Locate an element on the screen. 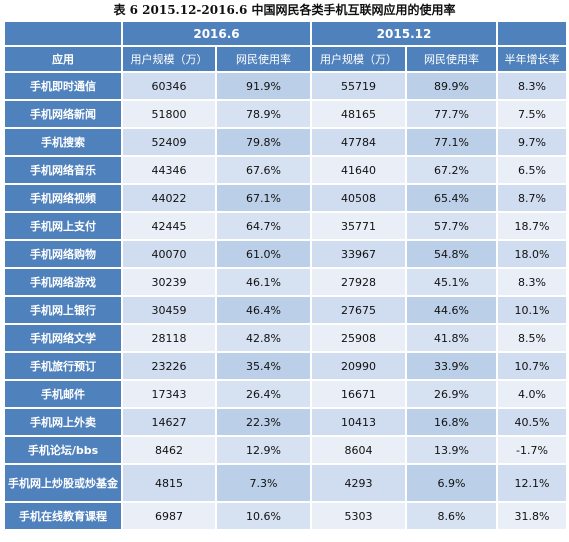 The image size is (569, 542). users-2015-12-cell: 55719 is located at coordinates (358, 86).